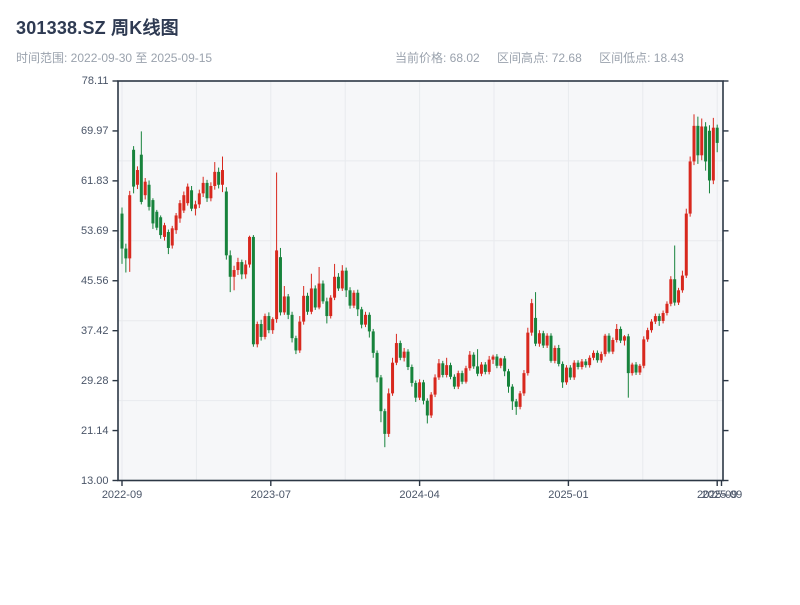  What do you see at coordinates (464, 58) in the screenshot?
I see `current-price-value: 68.02` at bounding box center [464, 58].